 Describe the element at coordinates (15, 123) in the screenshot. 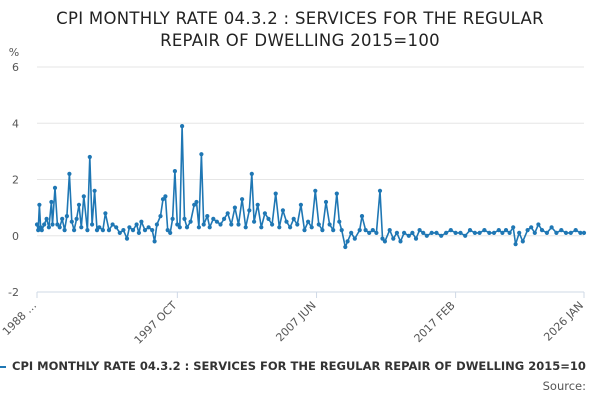

I see `y-tick-label-3: 4` at that location.